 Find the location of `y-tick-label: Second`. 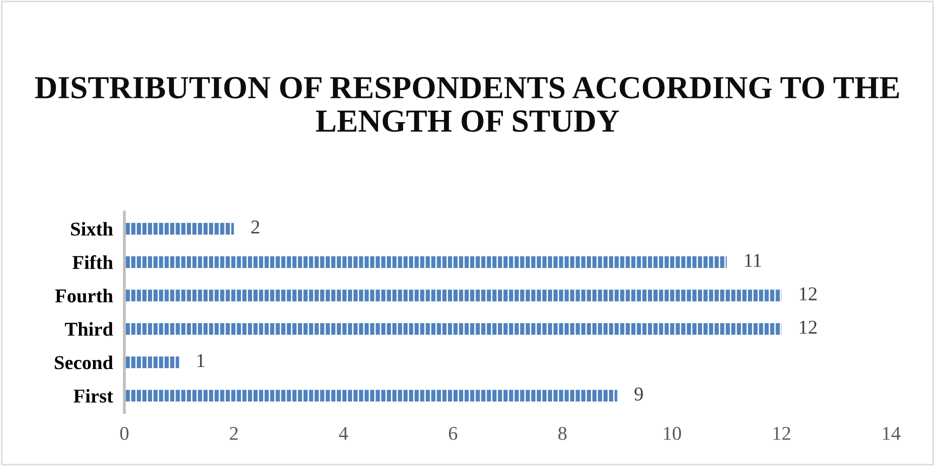

y-tick-label: Second is located at coordinates (84, 363).